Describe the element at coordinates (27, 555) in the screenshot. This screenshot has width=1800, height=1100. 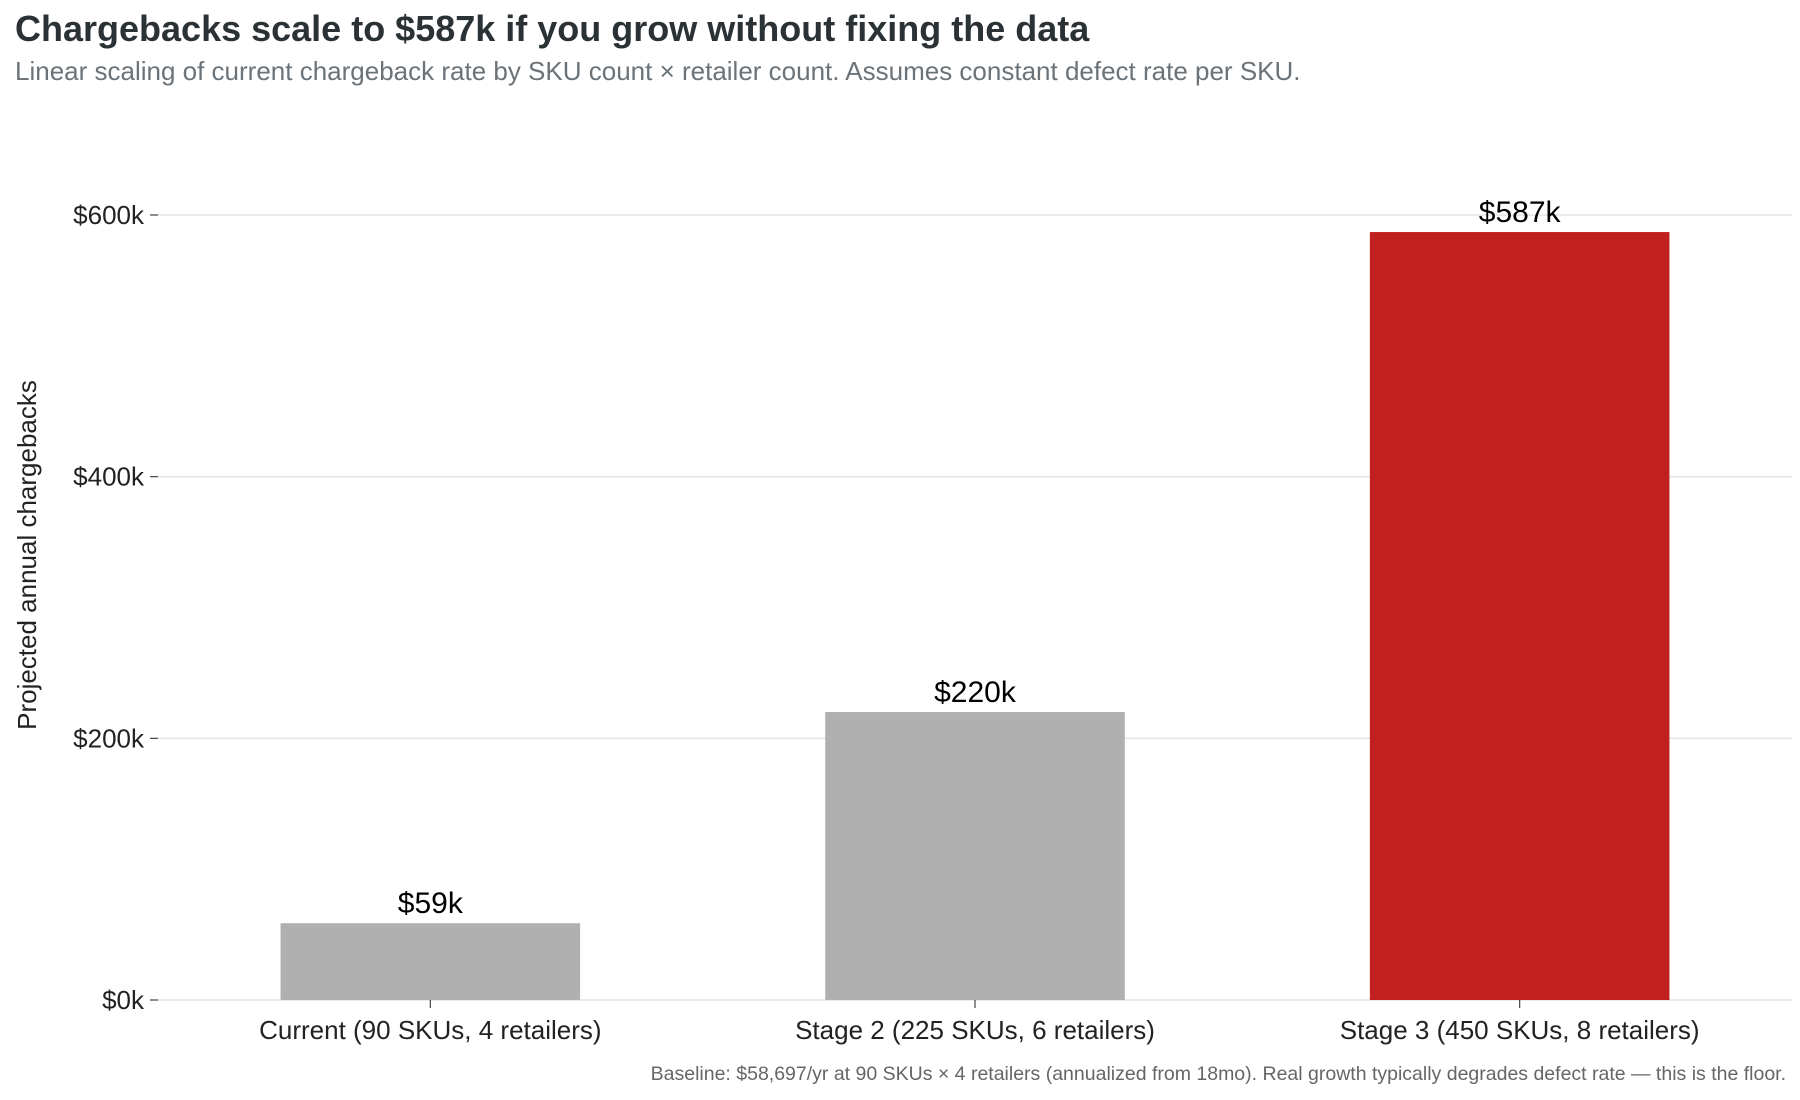
I see `y-axis-title: Projected annual chargebacks` at that location.